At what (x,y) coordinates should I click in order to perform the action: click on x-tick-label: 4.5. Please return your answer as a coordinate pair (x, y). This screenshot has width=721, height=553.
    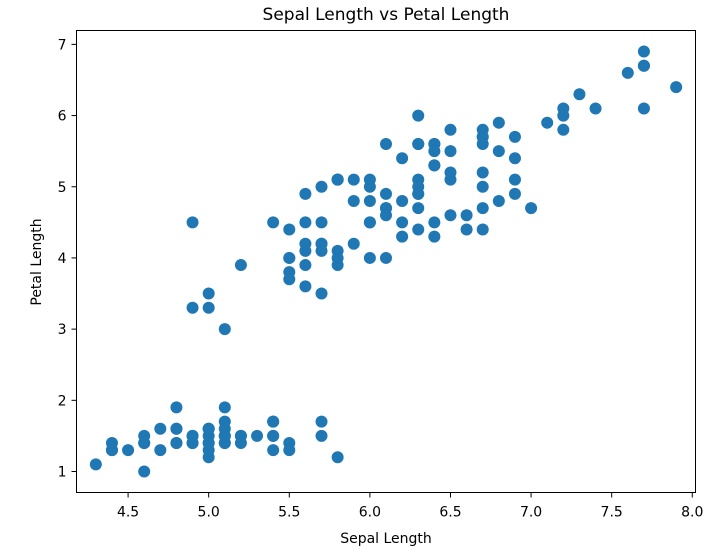
    Looking at the image, I should click on (128, 513).